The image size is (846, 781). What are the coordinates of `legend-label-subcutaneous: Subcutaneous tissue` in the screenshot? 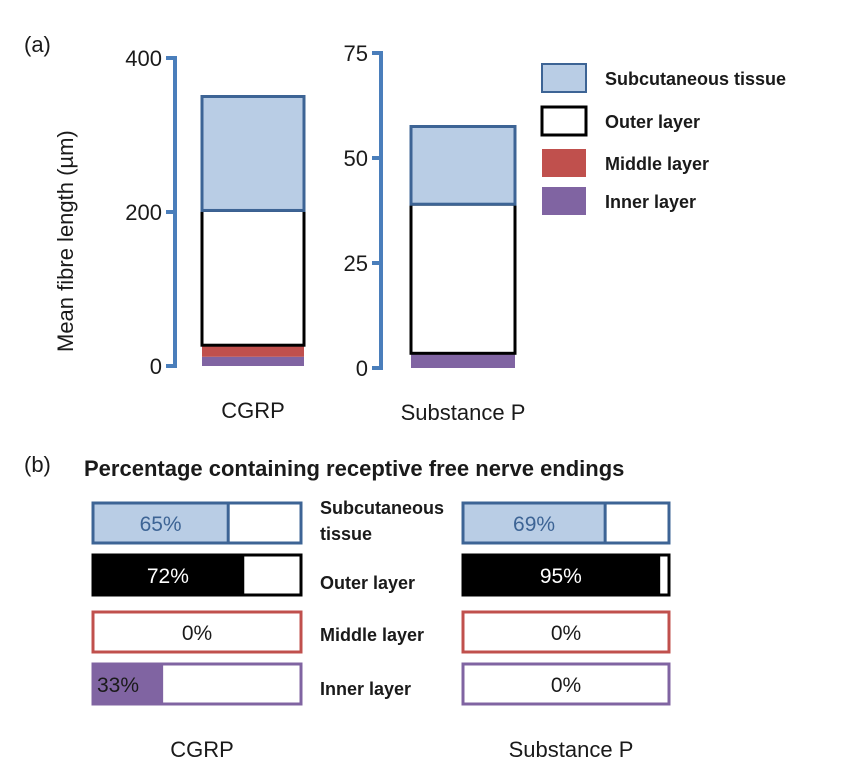 It's located at (695, 79).